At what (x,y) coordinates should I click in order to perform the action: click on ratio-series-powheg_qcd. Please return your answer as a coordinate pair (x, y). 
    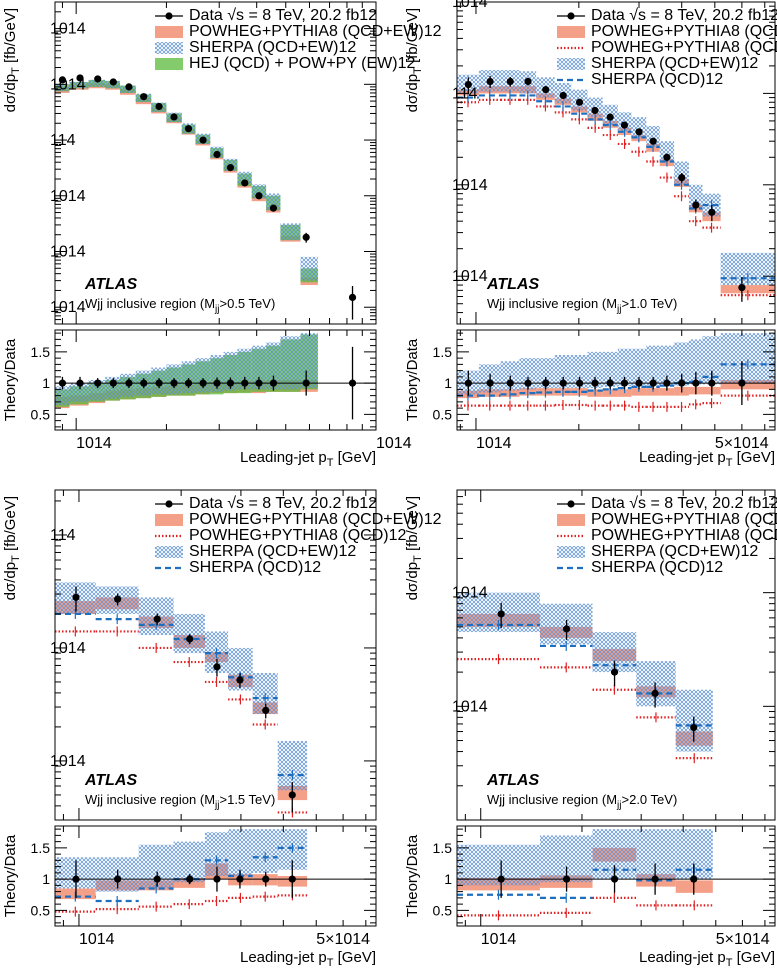
    Looking at the image, I should click on (616, 401).